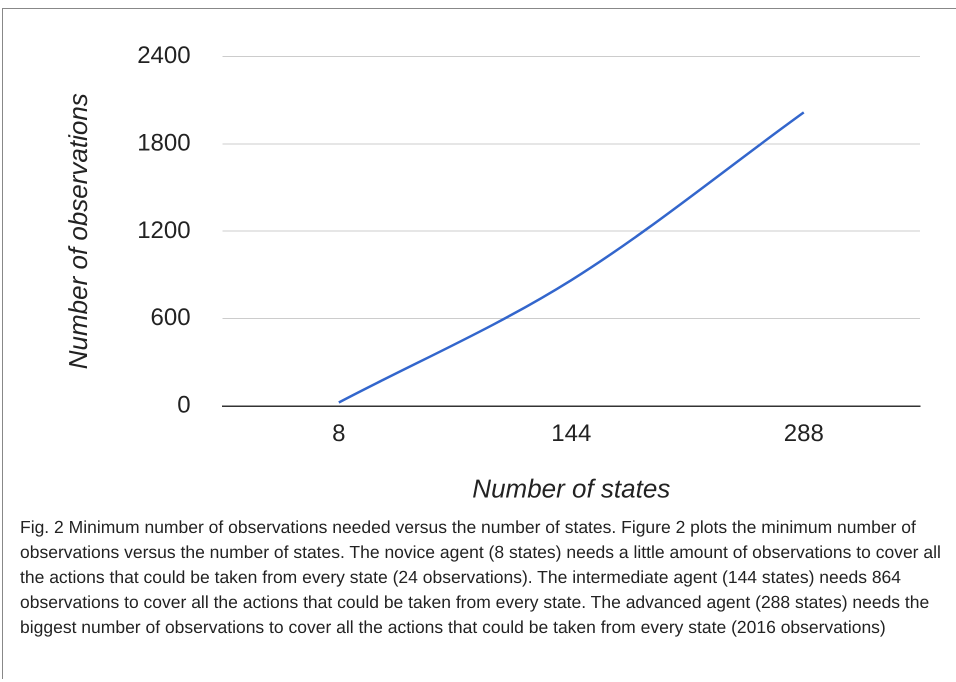 The height and width of the screenshot is (682, 956). Describe the element at coordinates (339, 434) in the screenshot. I see `x-tick-label: 8` at that location.